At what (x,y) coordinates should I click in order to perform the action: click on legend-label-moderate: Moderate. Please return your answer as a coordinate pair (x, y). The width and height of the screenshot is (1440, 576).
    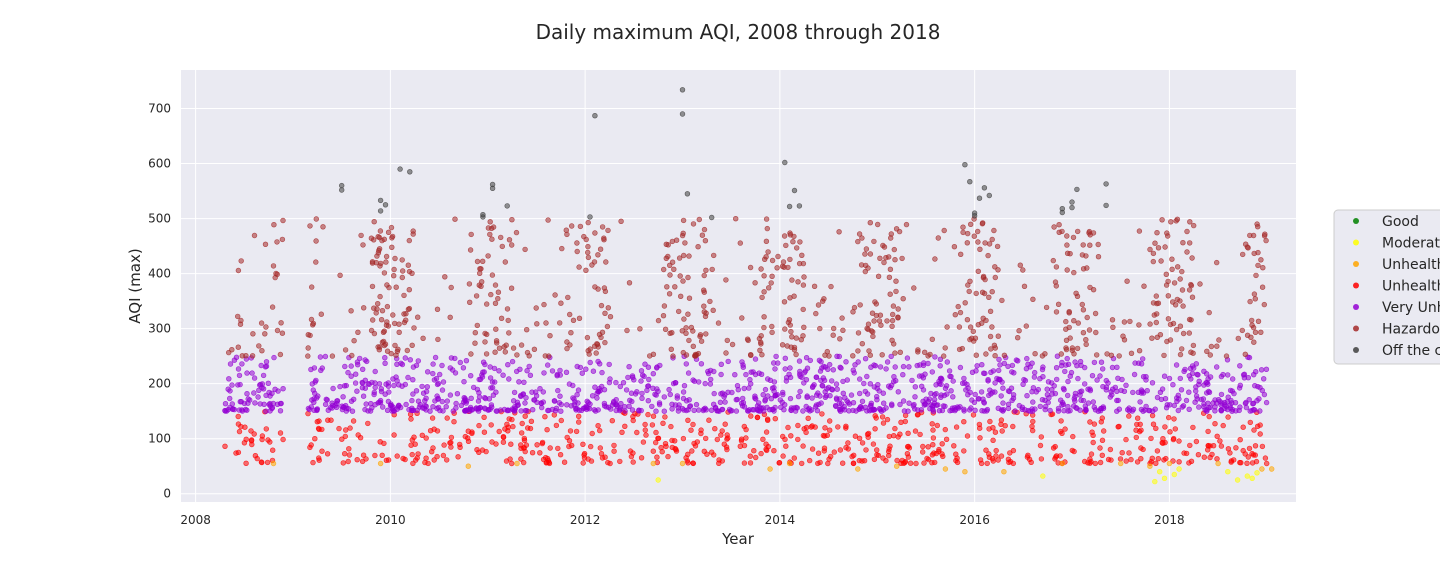
    Looking at the image, I should click on (1411, 244).